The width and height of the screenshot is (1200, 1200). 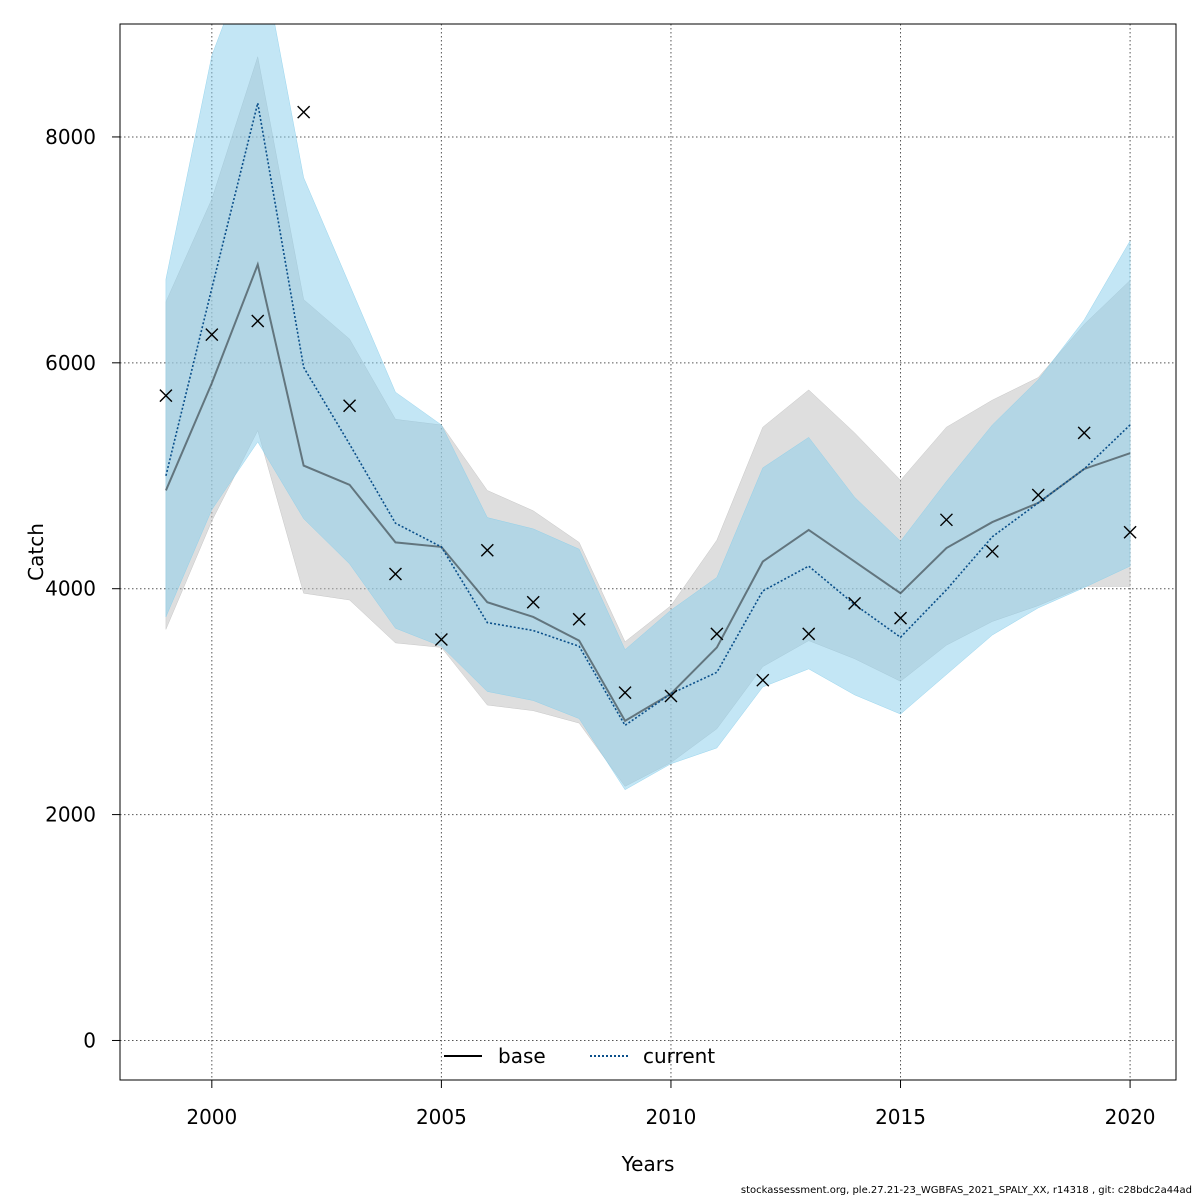 What do you see at coordinates (671, 1117) in the screenshot?
I see `x-tick-label: 2010` at bounding box center [671, 1117].